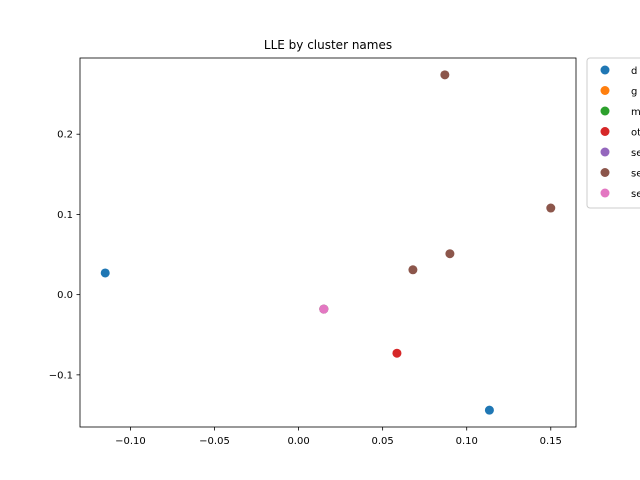  I want to click on x-tick-label: 0.15, so click(551, 441).